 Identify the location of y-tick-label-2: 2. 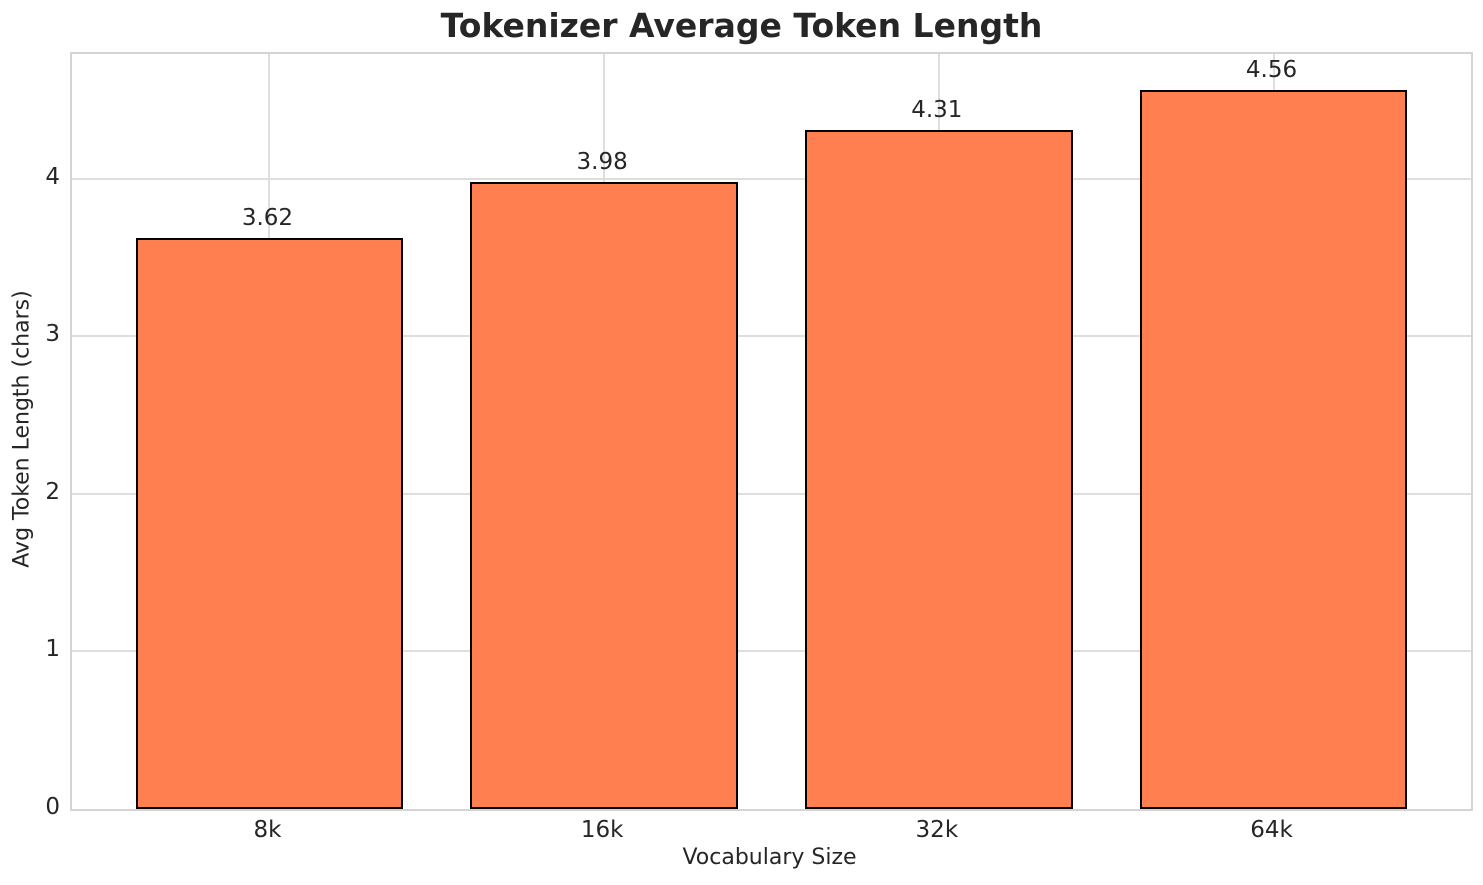
(52, 491).